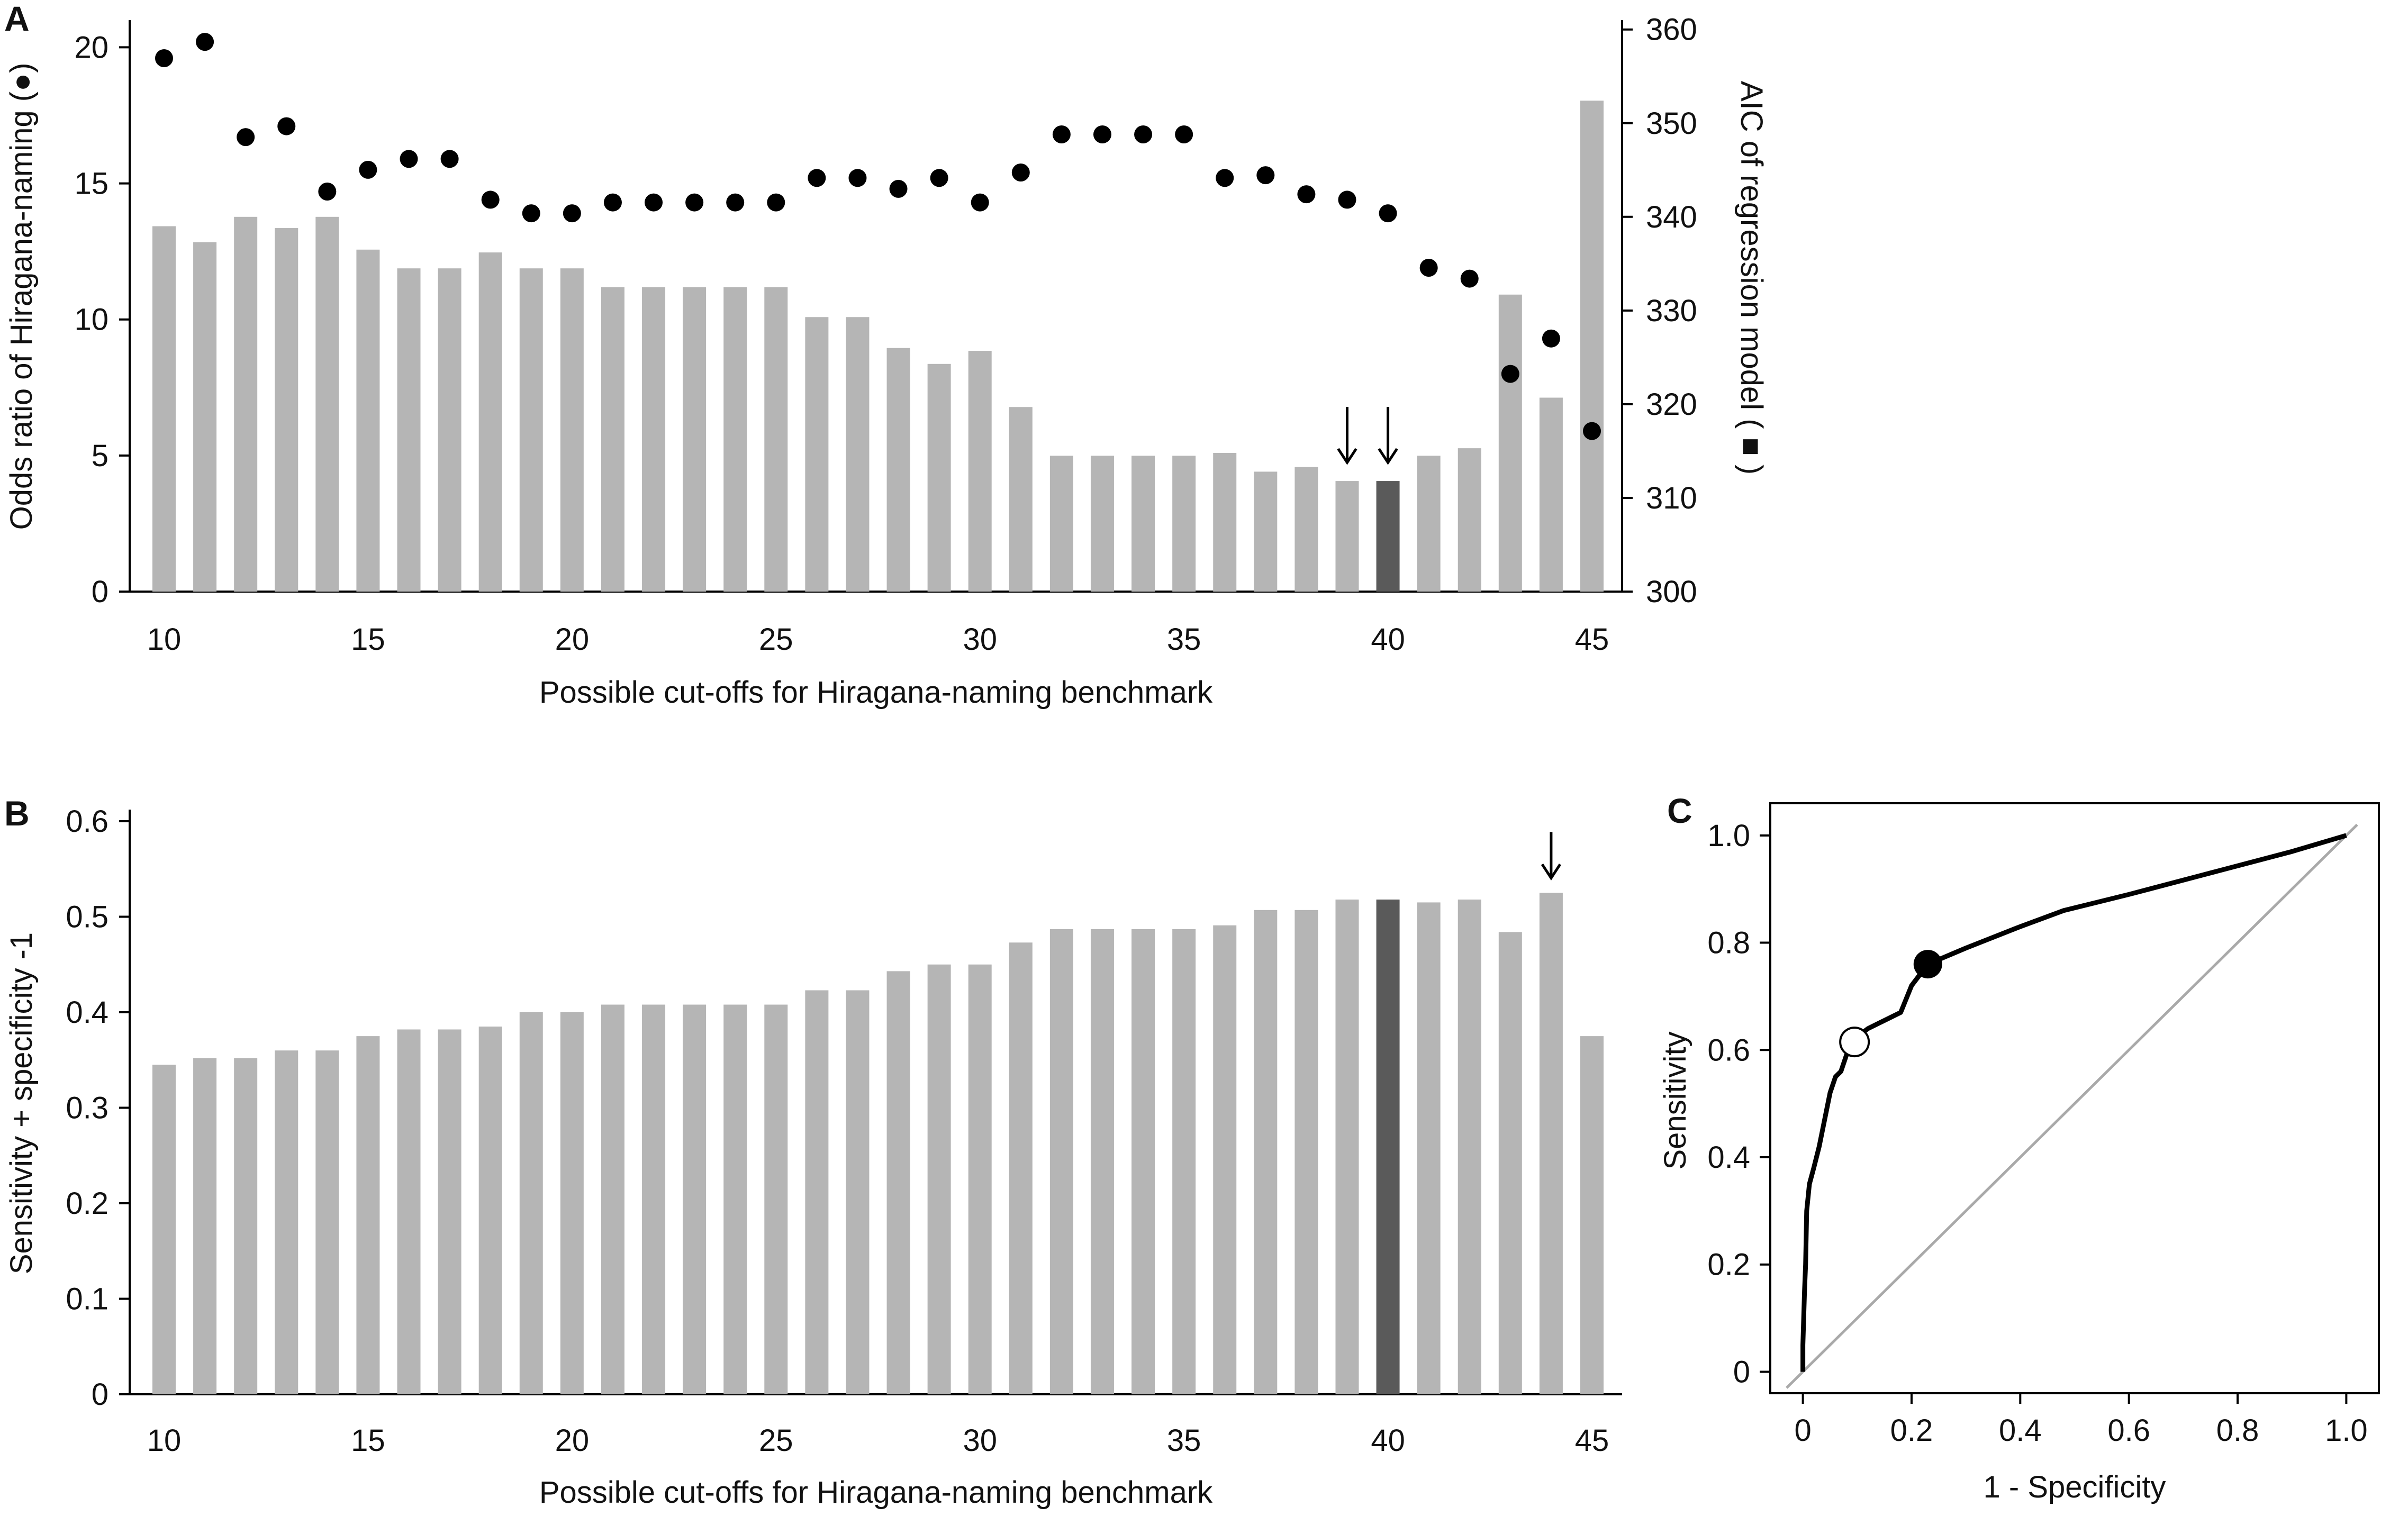 Image resolution: width=2408 pixels, height=1516 pixels. What do you see at coordinates (573, 1440) in the screenshot?
I see `panel-b-x-tick: 20` at bounding box center [573, 1440].